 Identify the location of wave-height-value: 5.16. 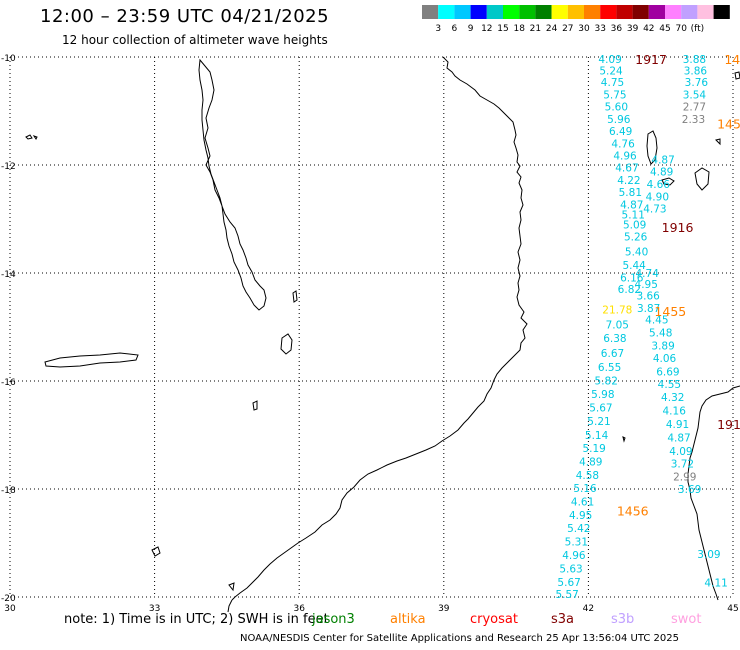
(585, 489).